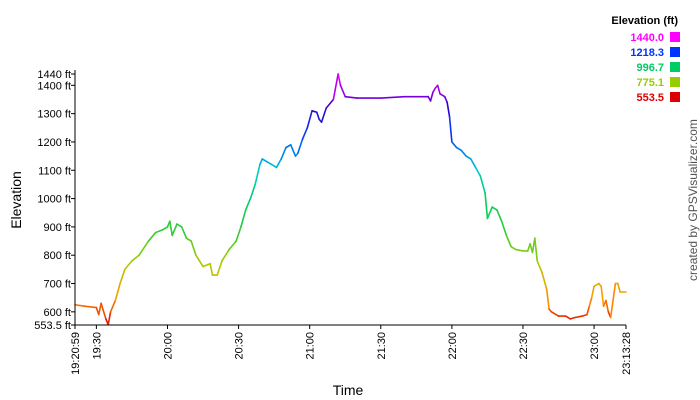 Image resolution: width=700 pixels, height=400 pixels. What do you see at coordinates (54, 200) in the screenshot?
I see `y-tick-label: 1000 ft` at bounding box center [54, 200].